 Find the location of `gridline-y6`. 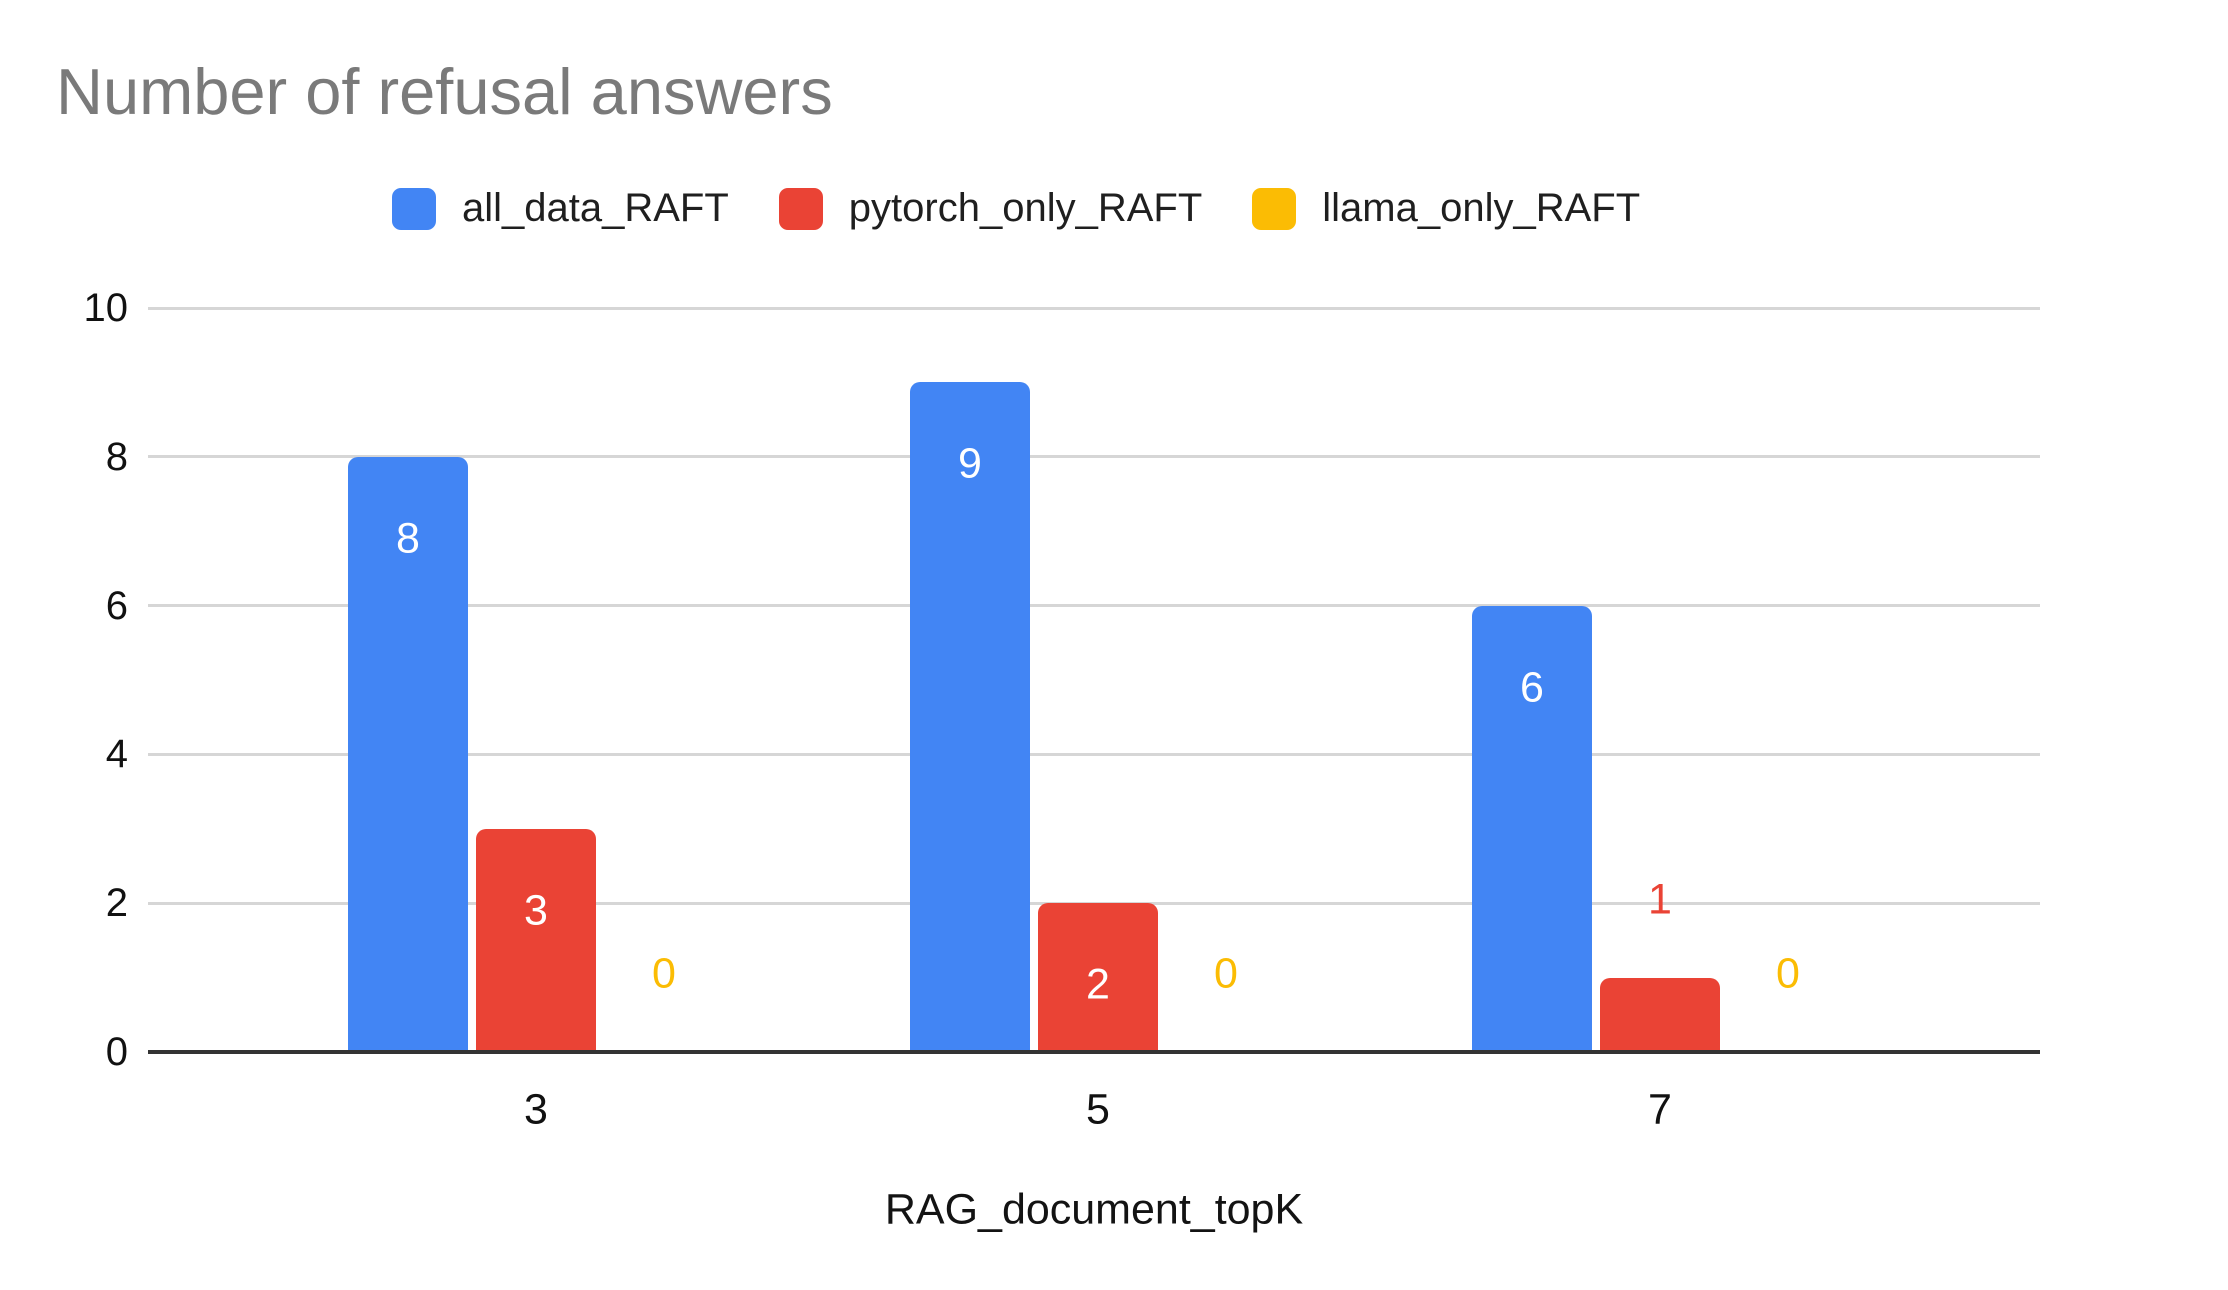

gridline-y6 is located at coordinates (1094, 605).